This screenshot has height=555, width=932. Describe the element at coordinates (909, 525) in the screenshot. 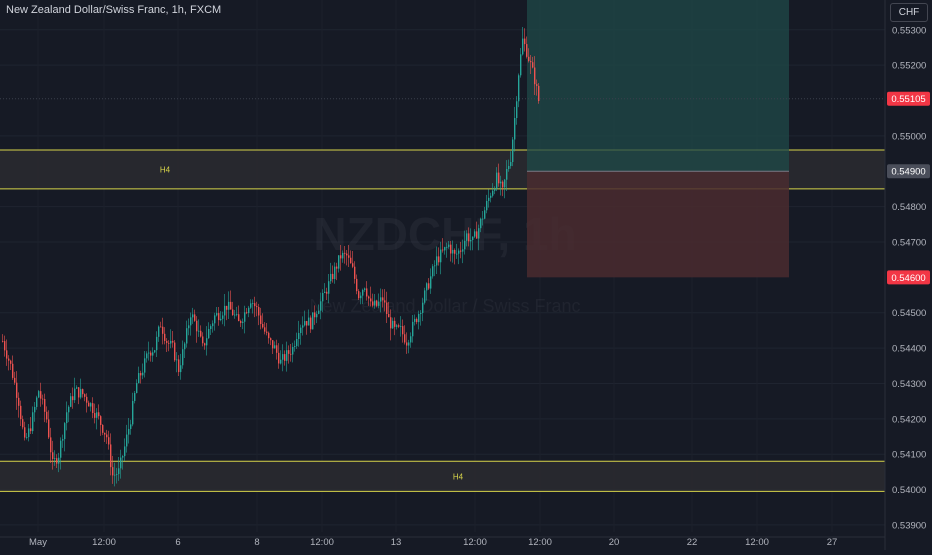

I see `price-tick-label: 0.53900` at that location.